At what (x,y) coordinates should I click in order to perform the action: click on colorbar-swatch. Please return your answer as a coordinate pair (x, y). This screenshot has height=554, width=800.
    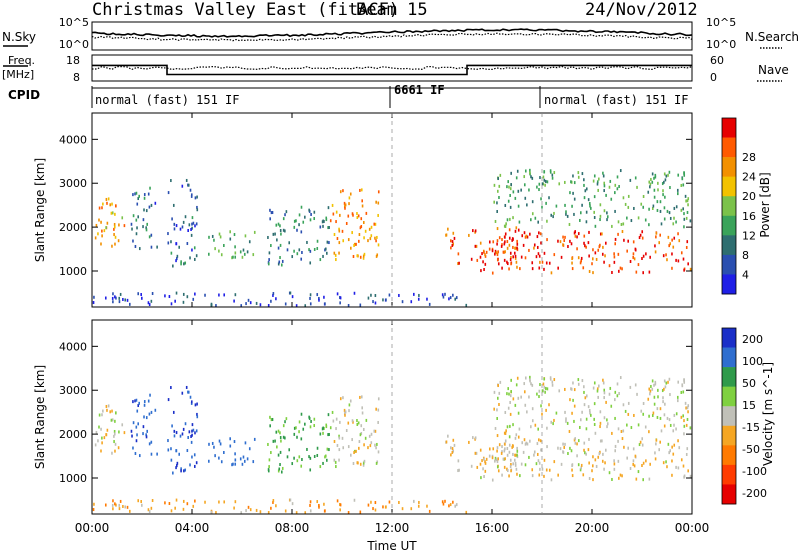
    Looking at the image, I should click on (729, 264).